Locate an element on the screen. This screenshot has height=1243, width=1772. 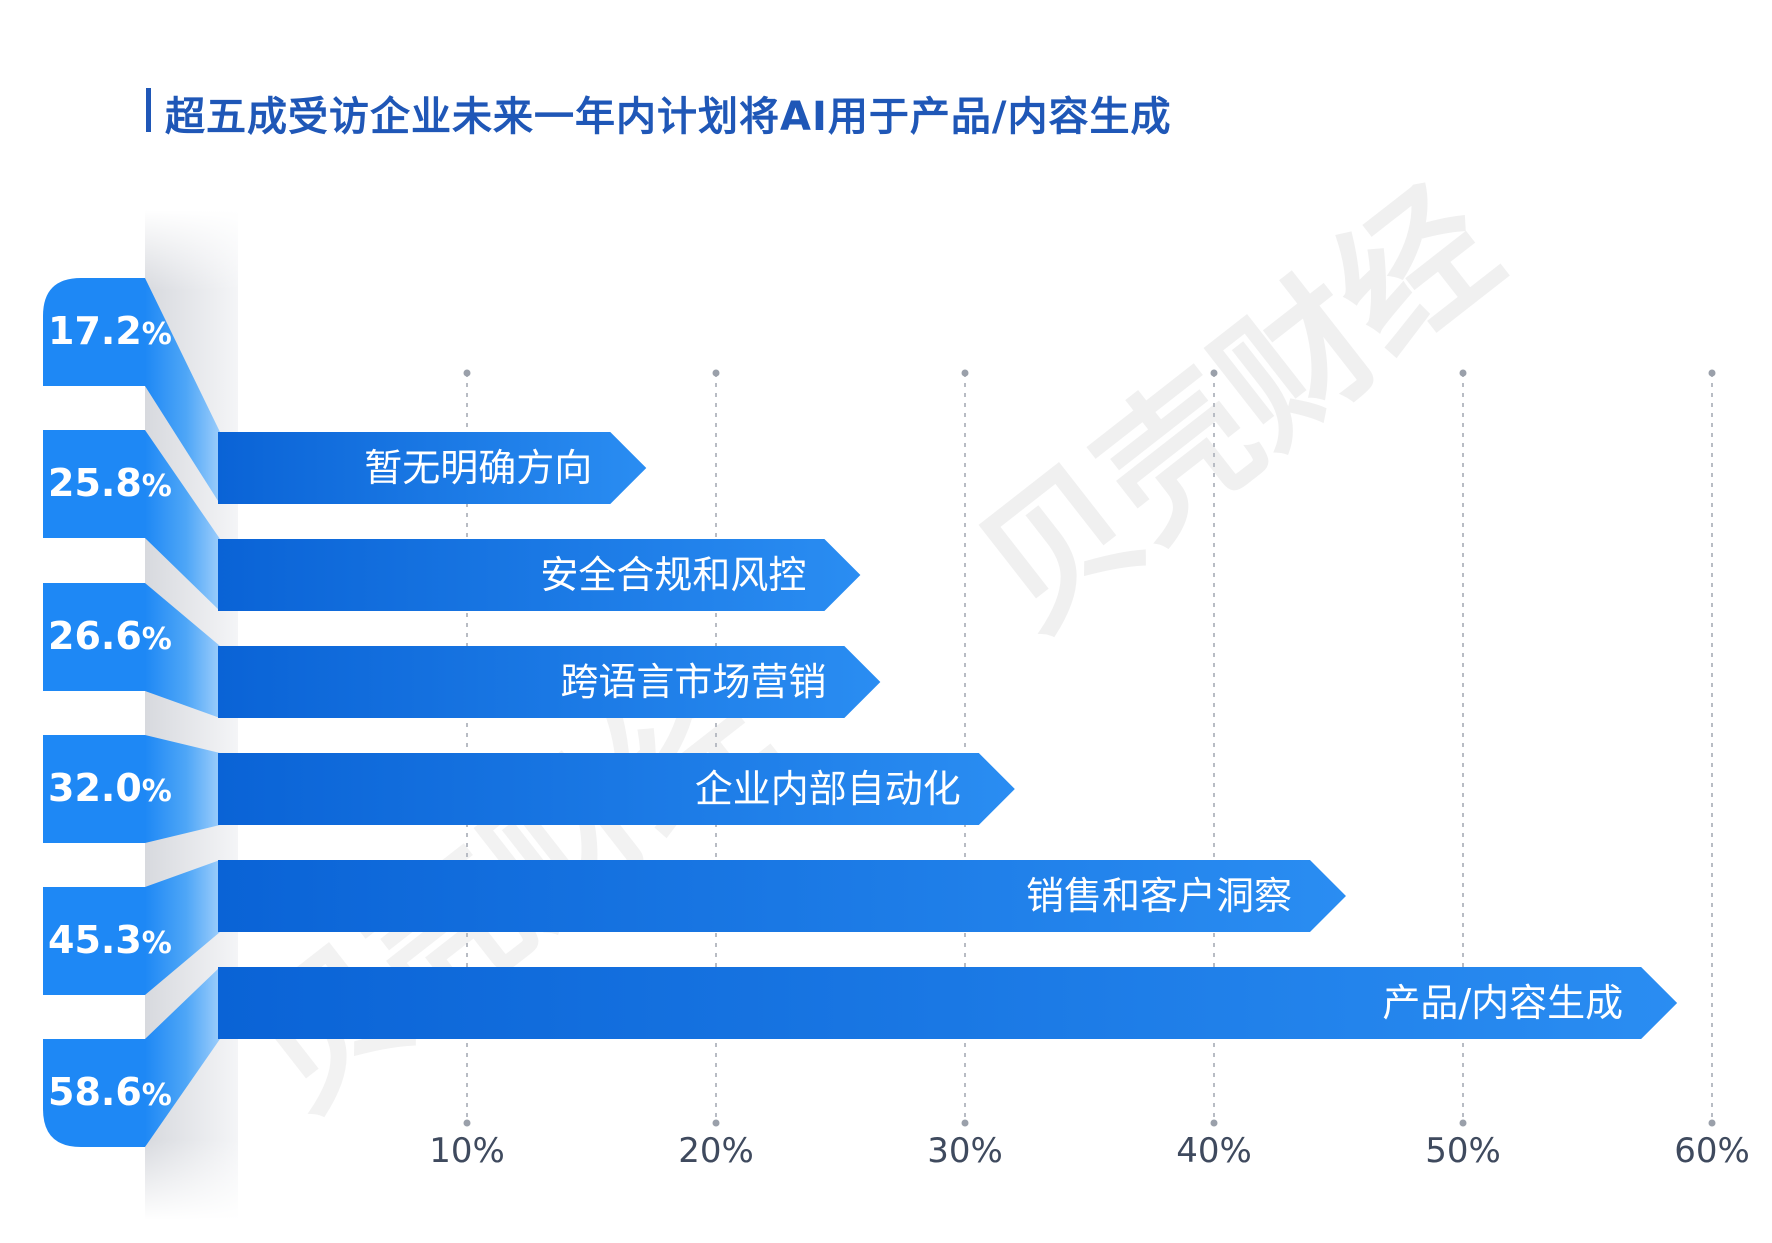
bar-value-label: 58.6% is located at coordinates (110, 1092).